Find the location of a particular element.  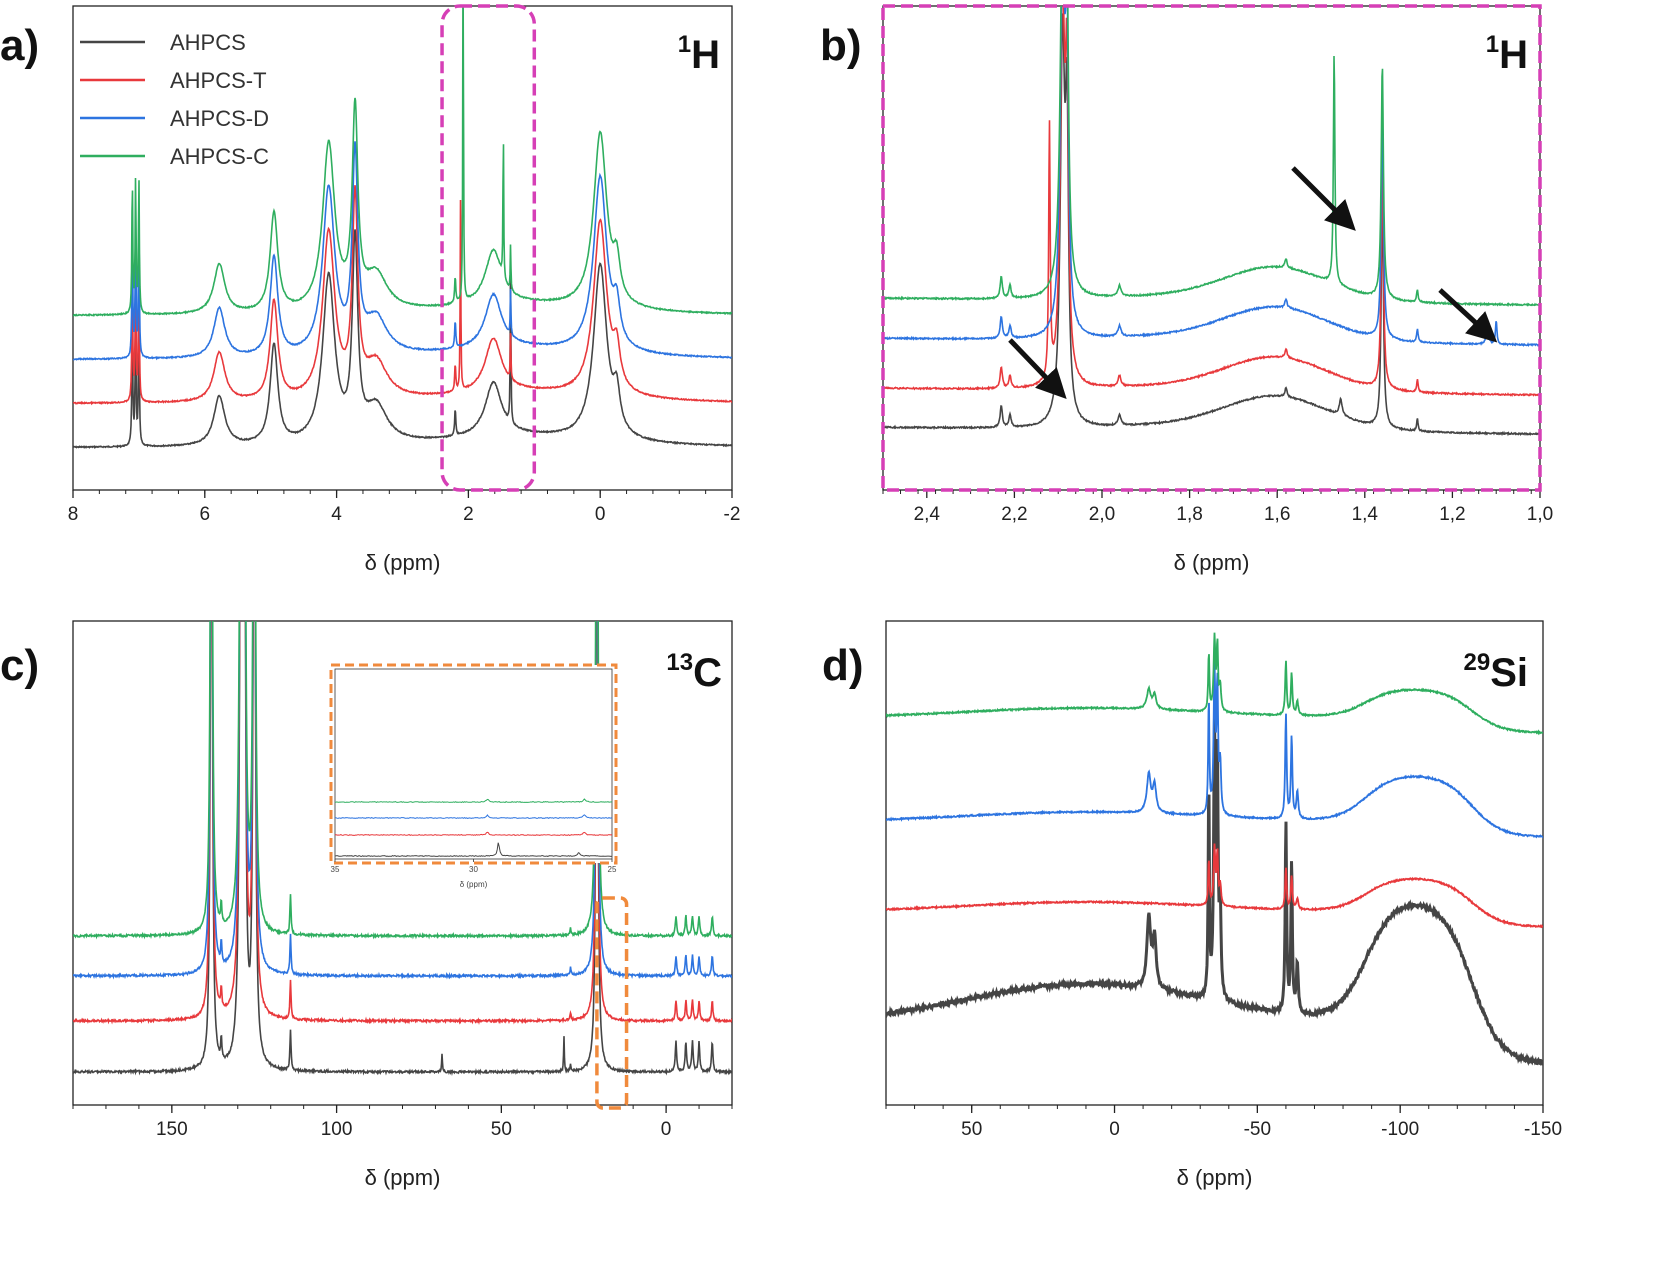

x-tick-label: 150 is located at coordinates (172, 1129).